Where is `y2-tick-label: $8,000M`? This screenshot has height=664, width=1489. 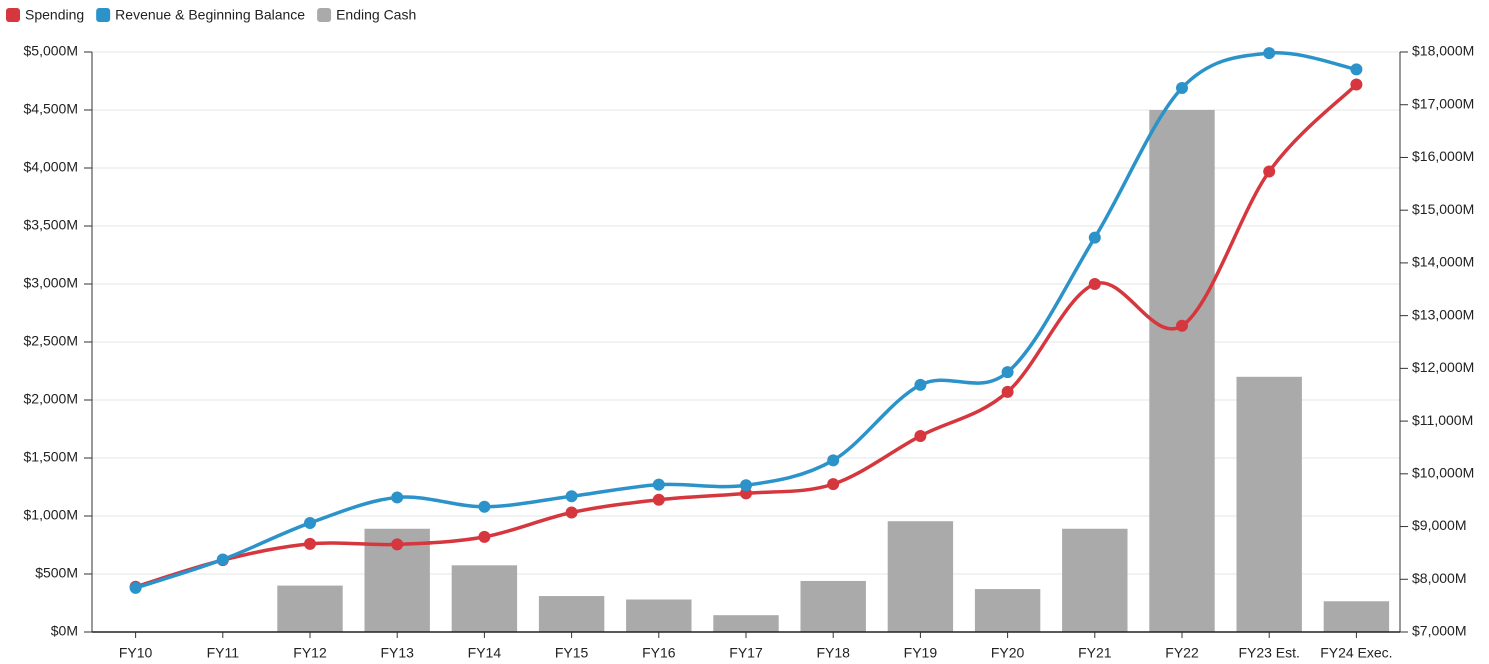
y2-tick-label: $8,000M is located at coordinates (1439, 578).